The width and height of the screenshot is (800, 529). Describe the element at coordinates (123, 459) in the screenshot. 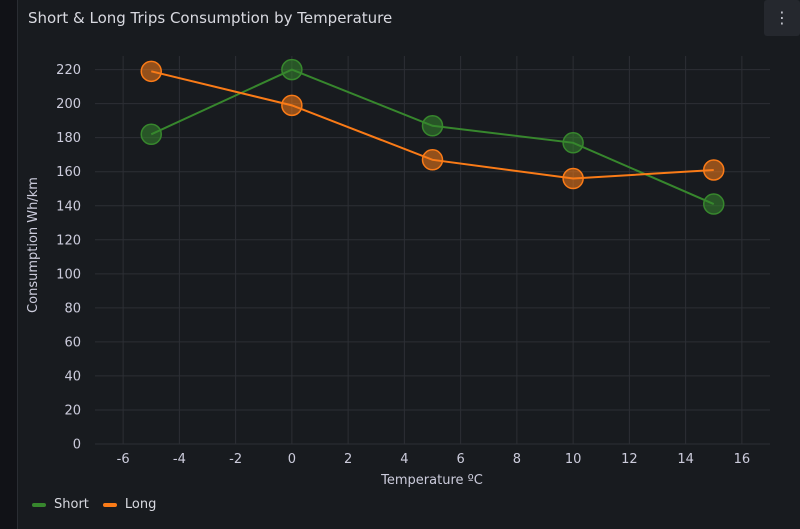

I see `x-tick-label: -6` at that location.